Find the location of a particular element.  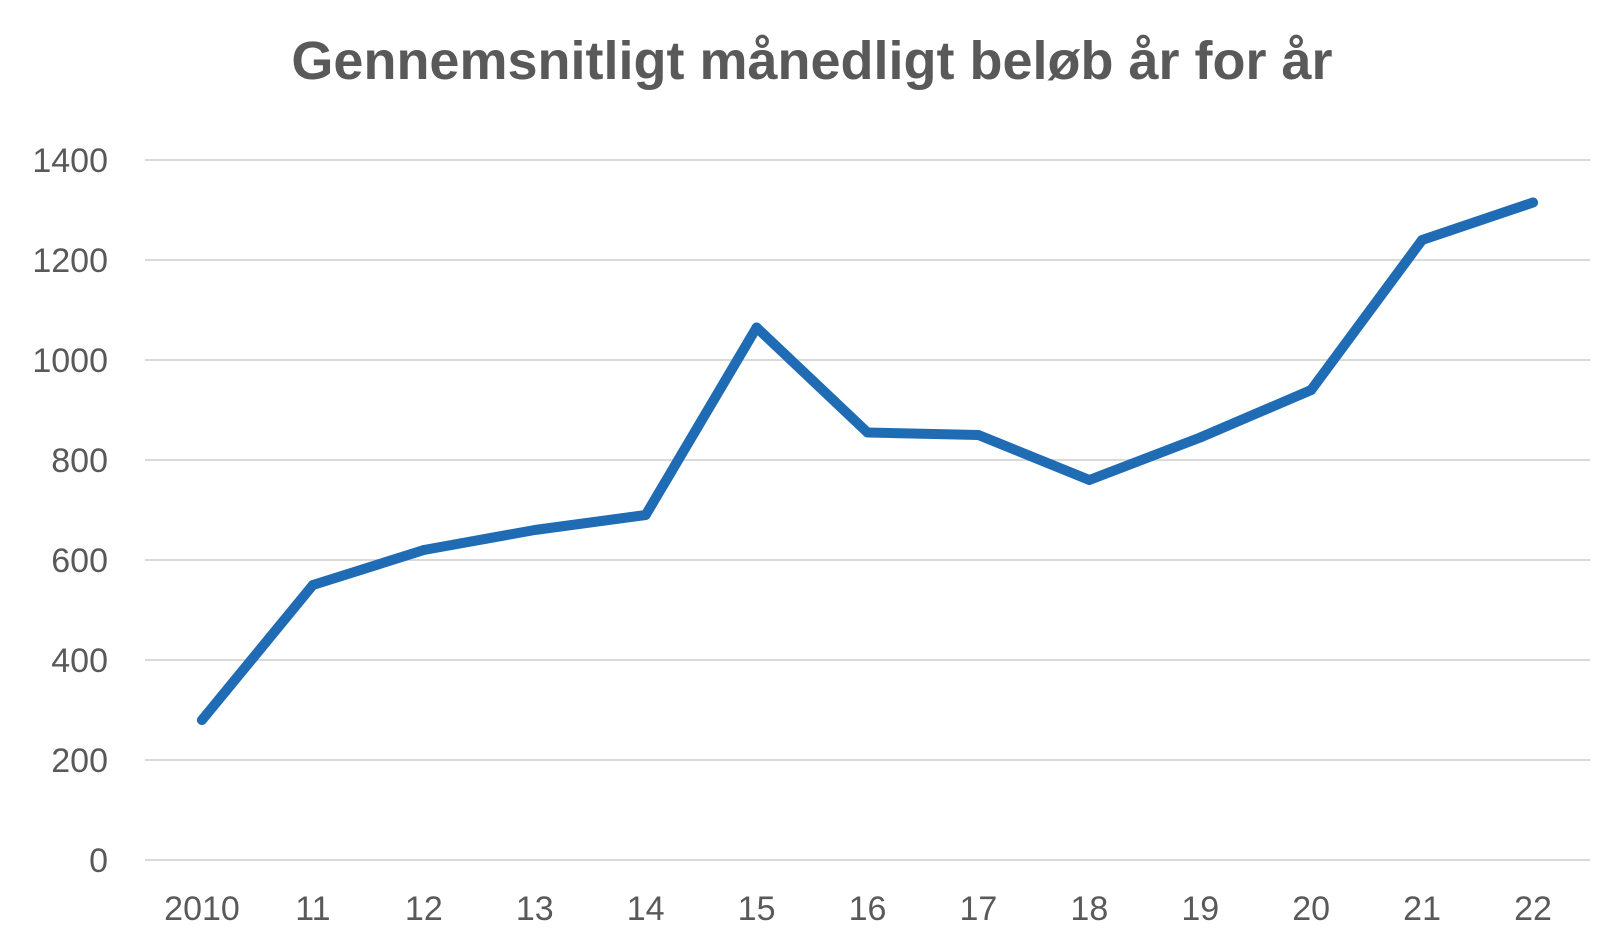

x-tick-label: 2010 is located at coordinates (202, 909).